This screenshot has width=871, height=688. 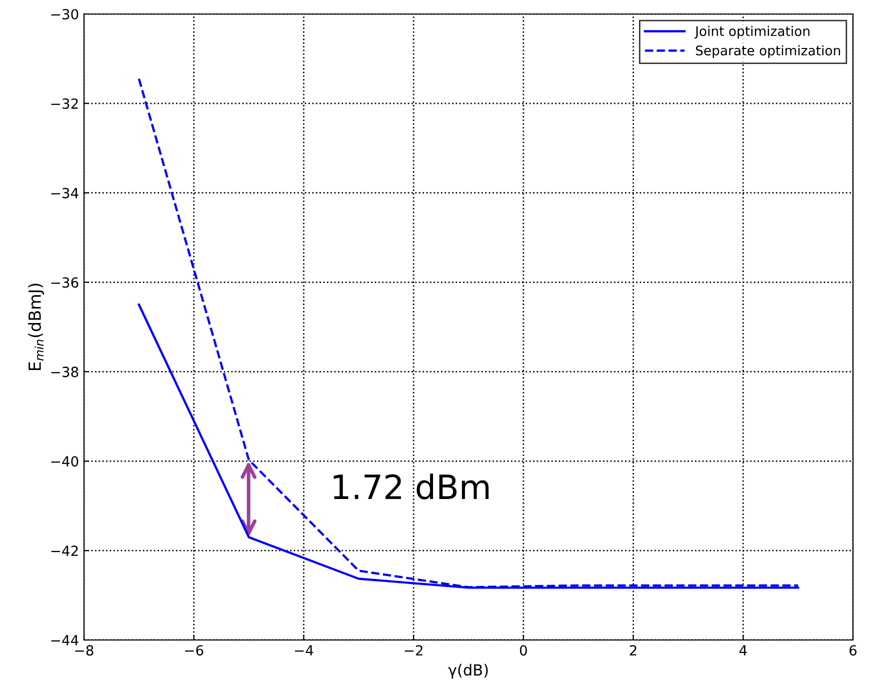 I want to click on x-tick-label: 4, so click(x=743, y=650).